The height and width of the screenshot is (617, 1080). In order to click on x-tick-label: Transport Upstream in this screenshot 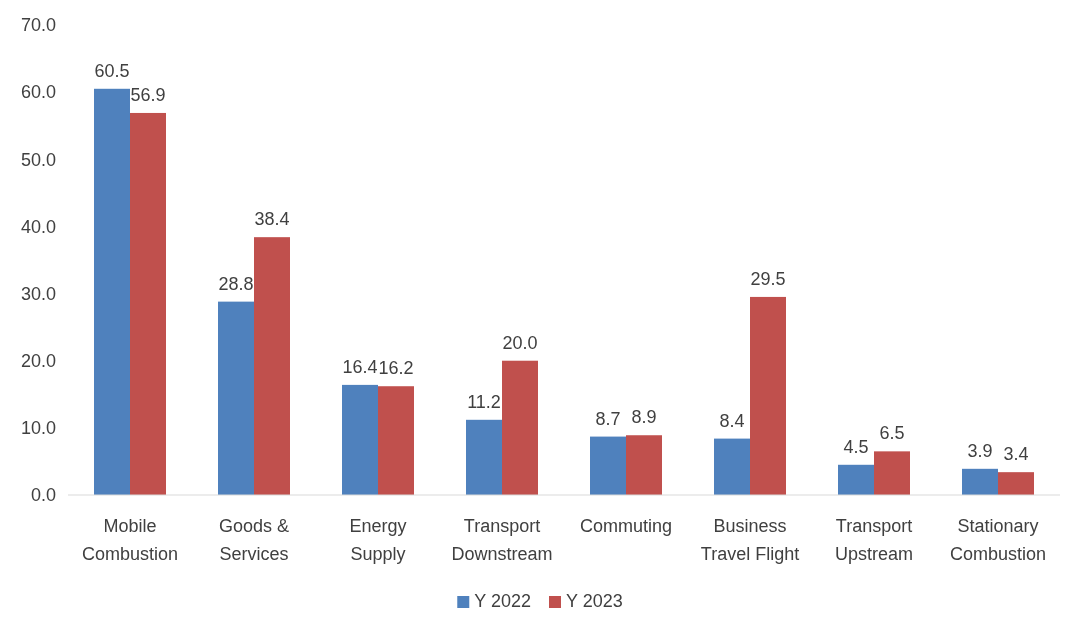, I will do `click(874, 540)`.